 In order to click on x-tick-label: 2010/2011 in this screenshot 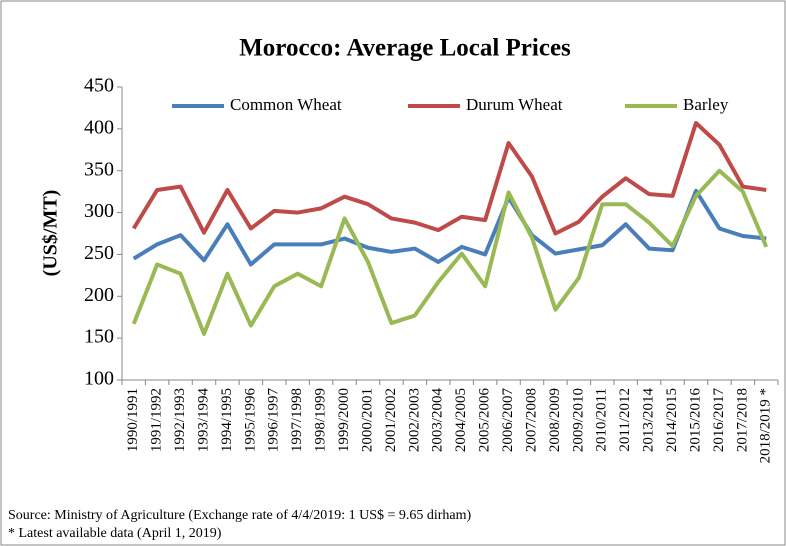, I will do `click(602, 420)`.